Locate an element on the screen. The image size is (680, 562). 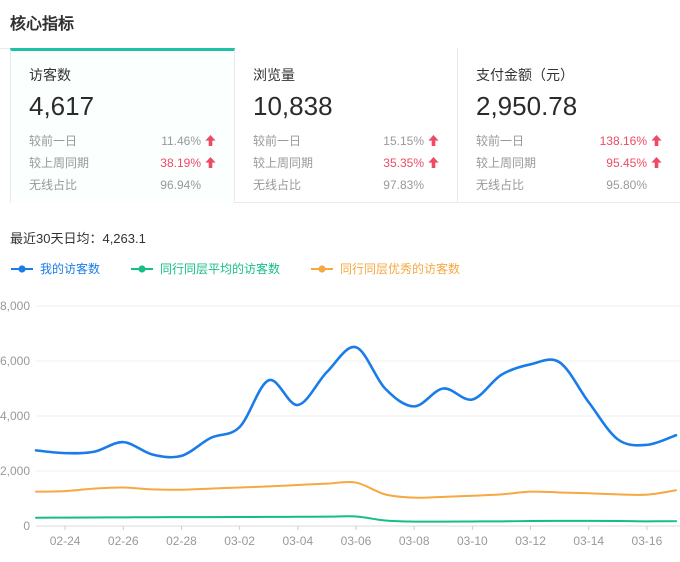
legend-item-peer-excellent: 同行同层优秀的访客数 is located at coordinates (385, 268).